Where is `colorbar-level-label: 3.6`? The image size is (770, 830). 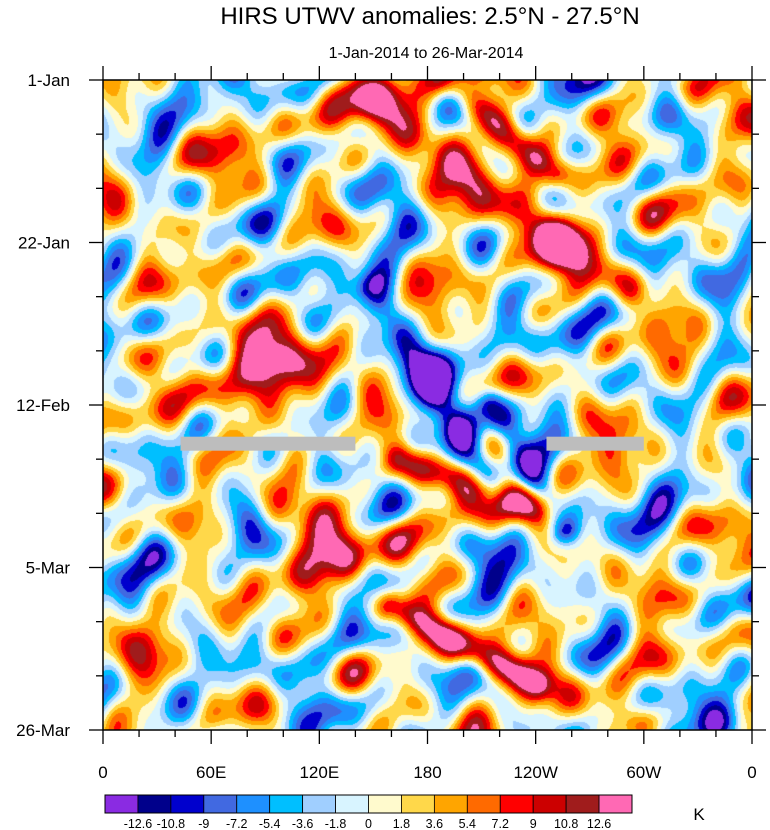 colorbar-level-label: 3.6 is located at coordinates (434, 823).